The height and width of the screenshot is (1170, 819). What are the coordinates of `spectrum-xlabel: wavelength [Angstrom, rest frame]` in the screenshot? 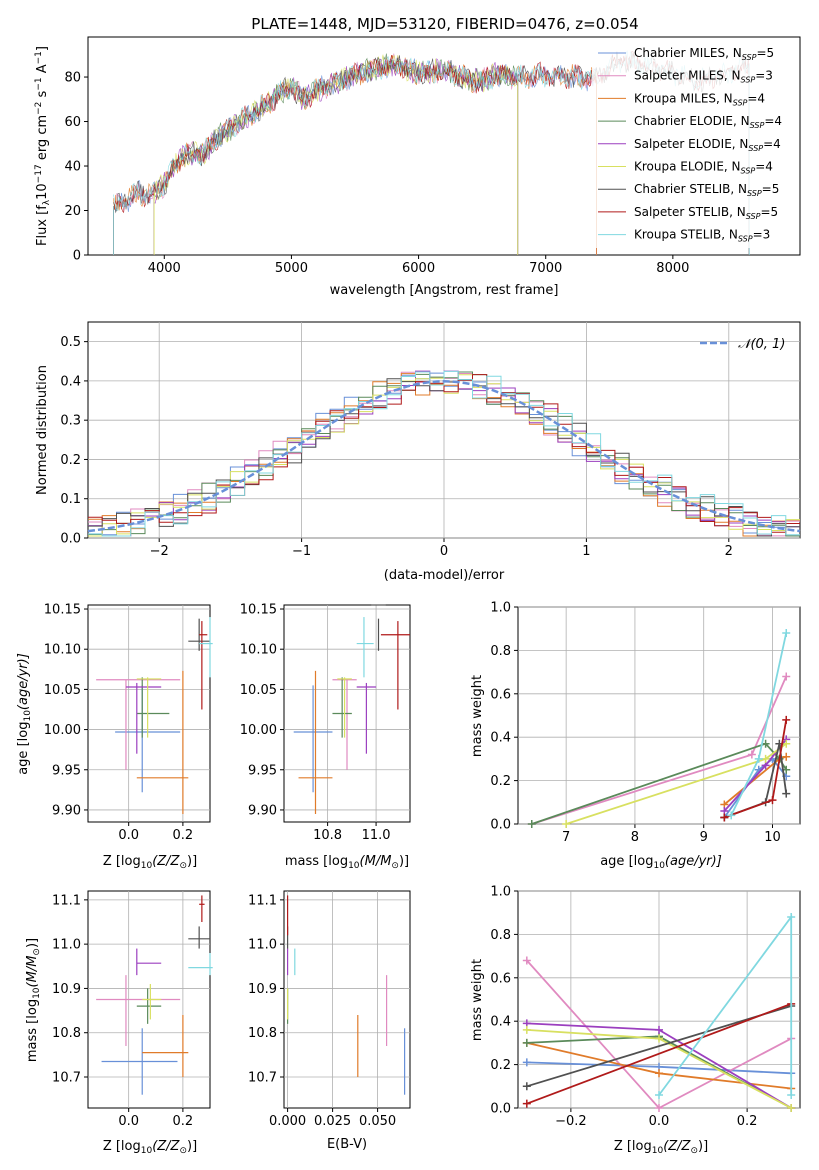 It's located at (444, 290).